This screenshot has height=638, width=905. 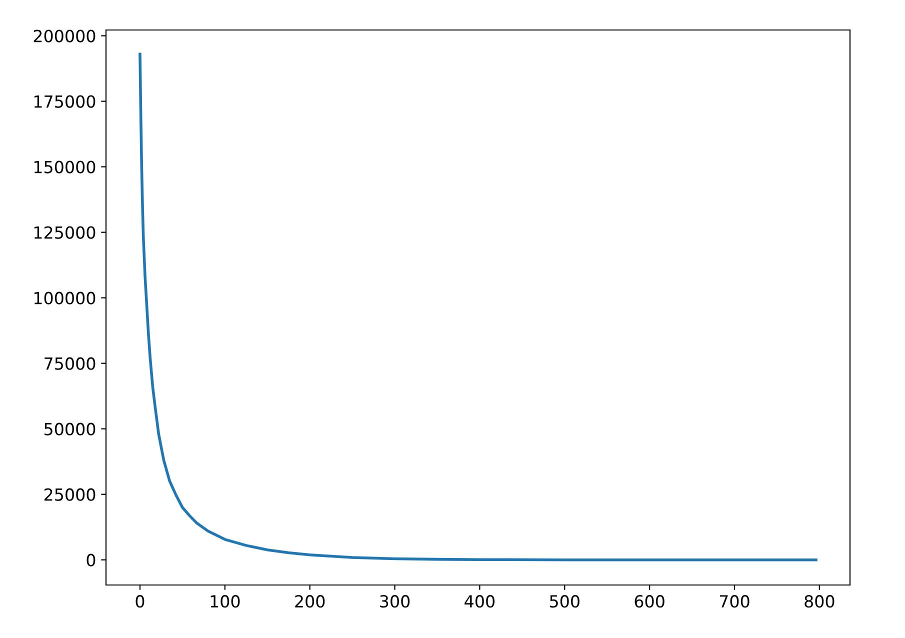 What do you see at coordinates (649, 601) in the screenshot?
I see `x-tick-label: 600` at bounding box center [649, 601].